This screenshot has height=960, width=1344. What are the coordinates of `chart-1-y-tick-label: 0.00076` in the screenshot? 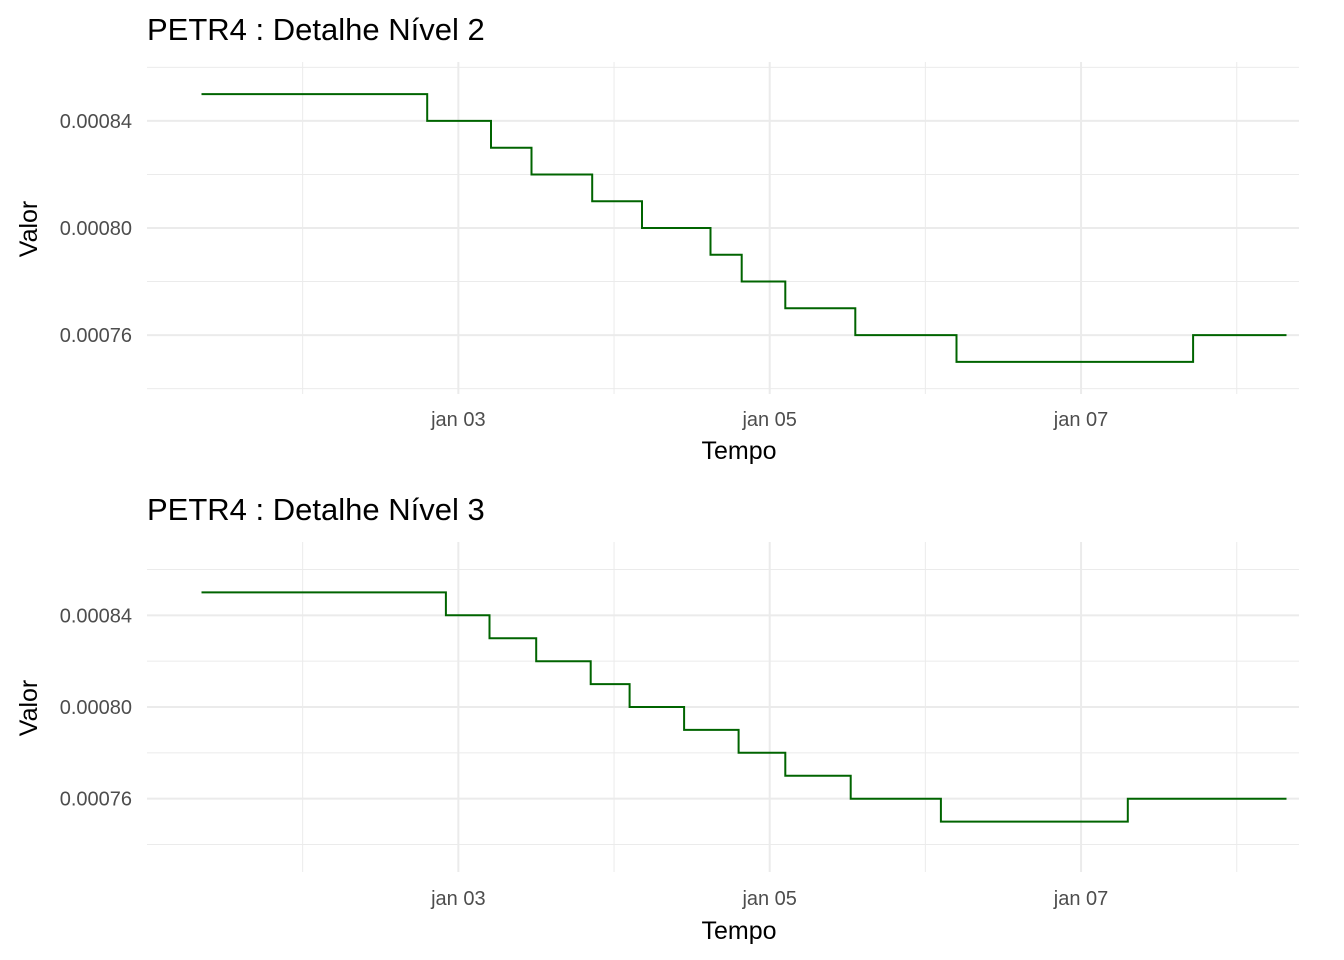 It's located at (96, 336).